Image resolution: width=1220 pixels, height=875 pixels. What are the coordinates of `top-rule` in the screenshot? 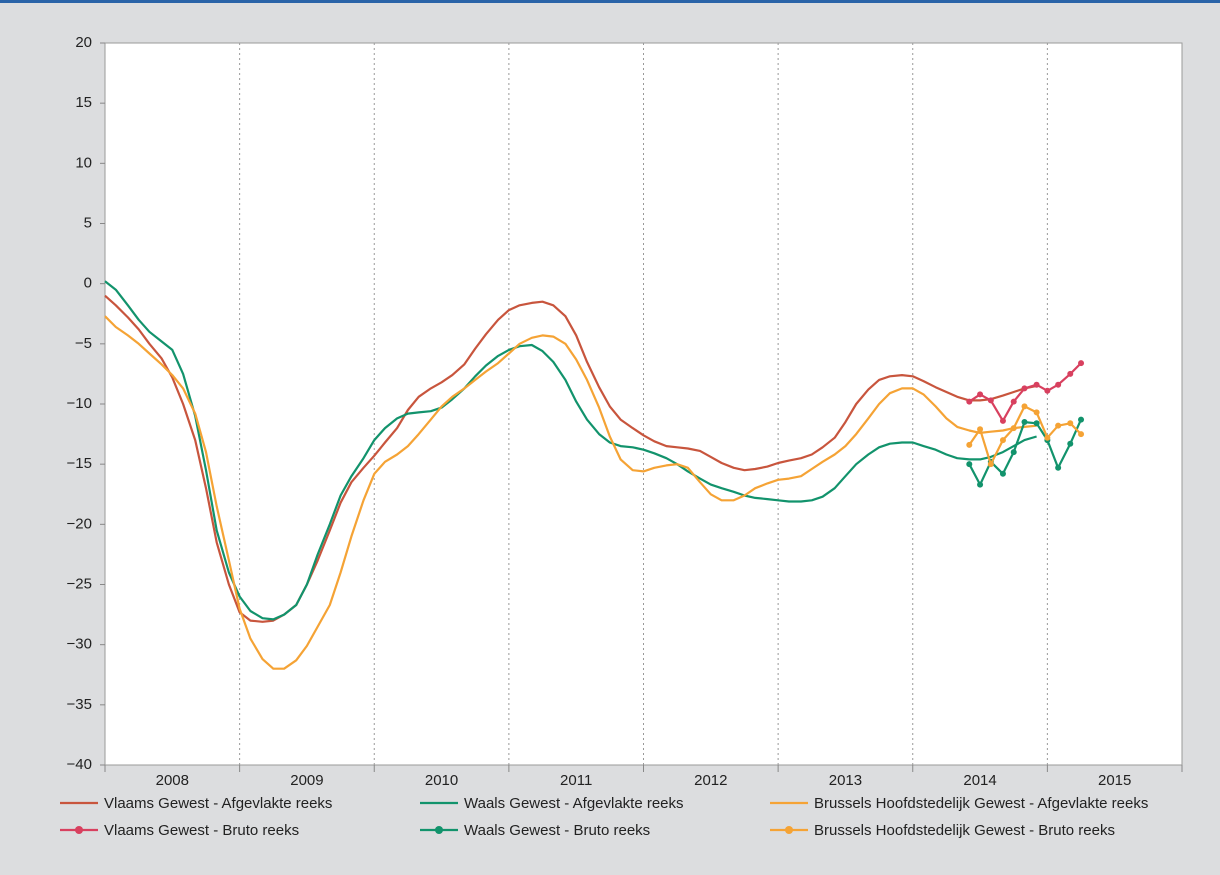 It's located at (610, 1).